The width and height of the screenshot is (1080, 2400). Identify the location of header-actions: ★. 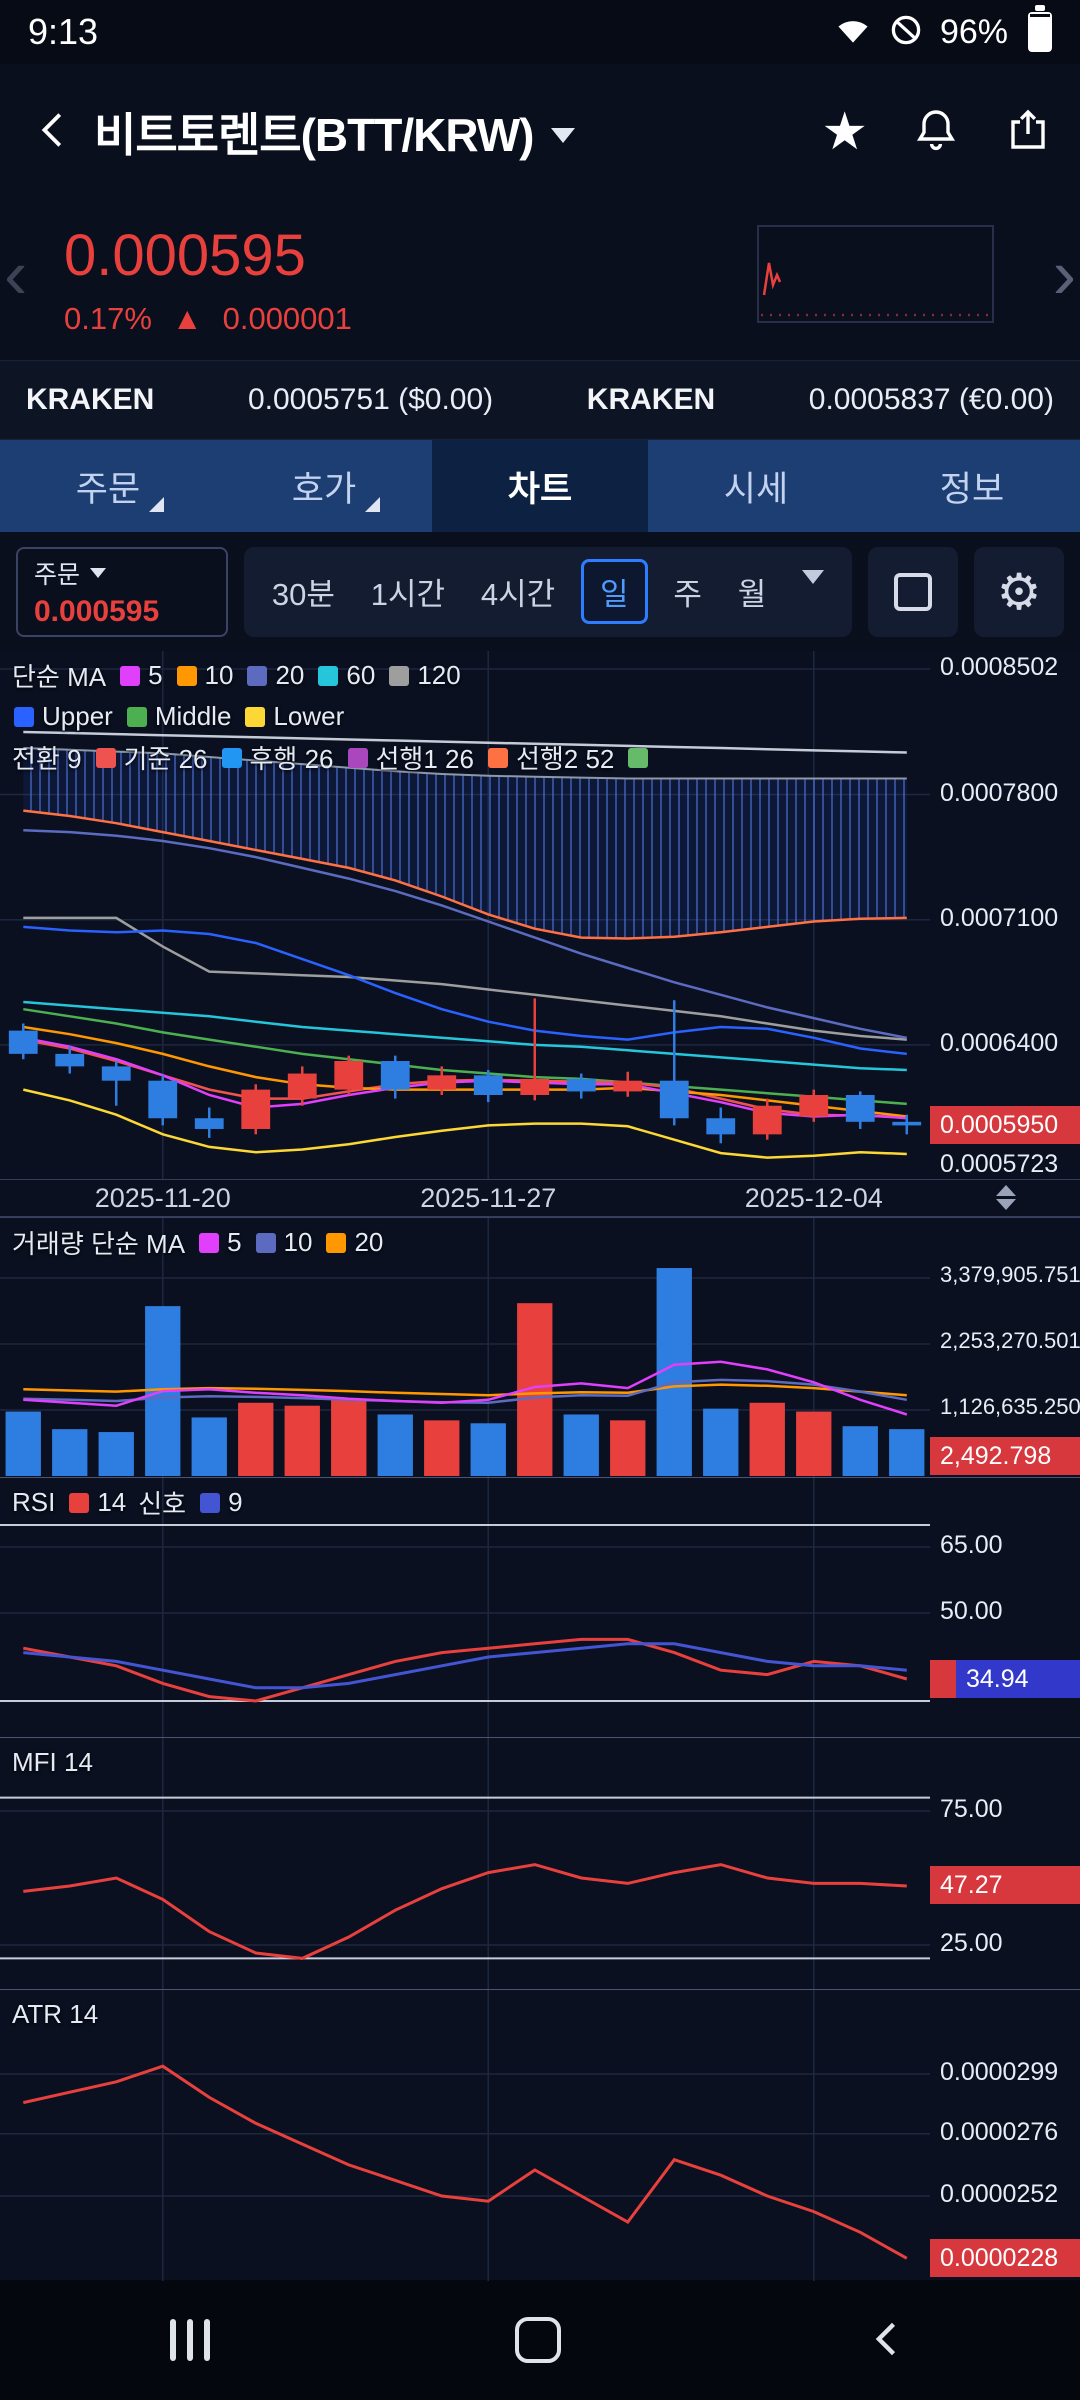
(936, 132).